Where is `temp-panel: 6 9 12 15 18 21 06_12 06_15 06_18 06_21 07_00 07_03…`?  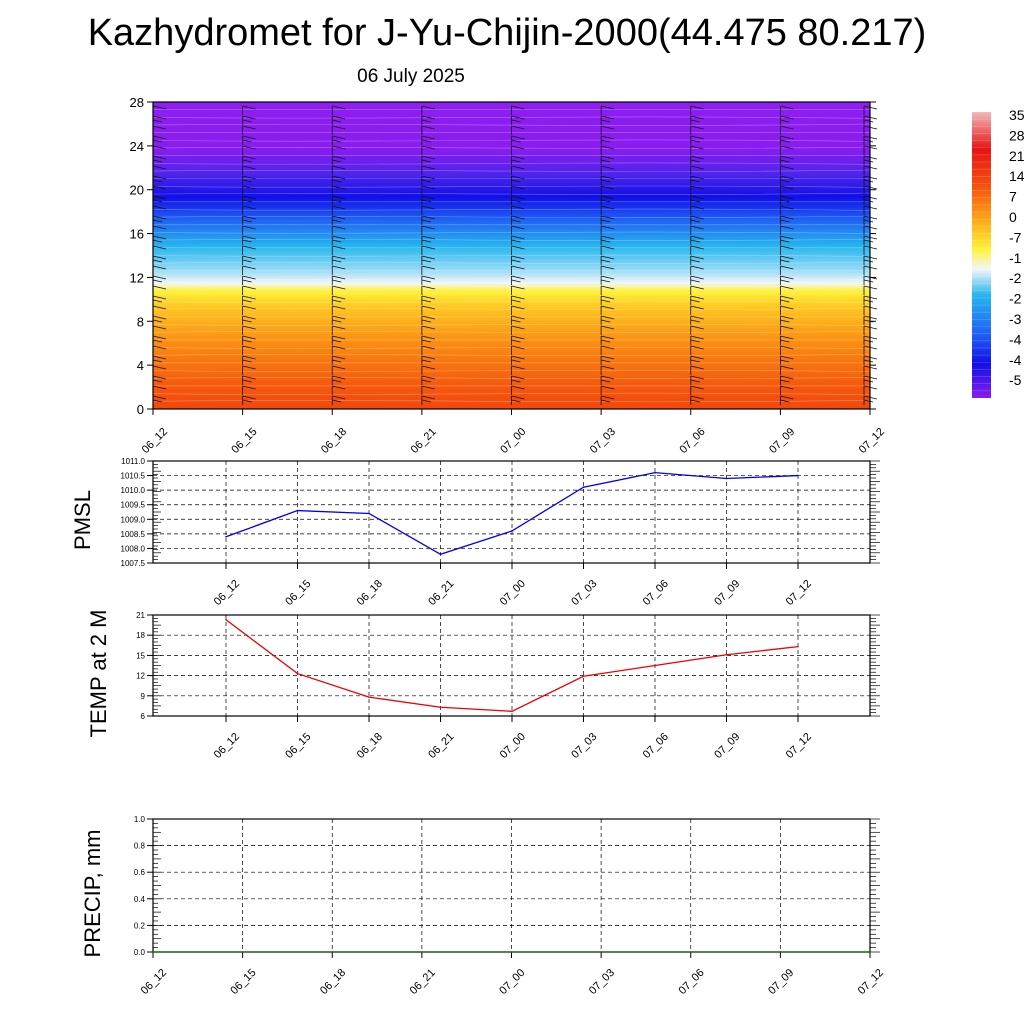
temp-panel: 6 9 12 15 18 21 06_12 06_15 06_18 06_21 07_00 07_03… is located at coordinates (483, 685).